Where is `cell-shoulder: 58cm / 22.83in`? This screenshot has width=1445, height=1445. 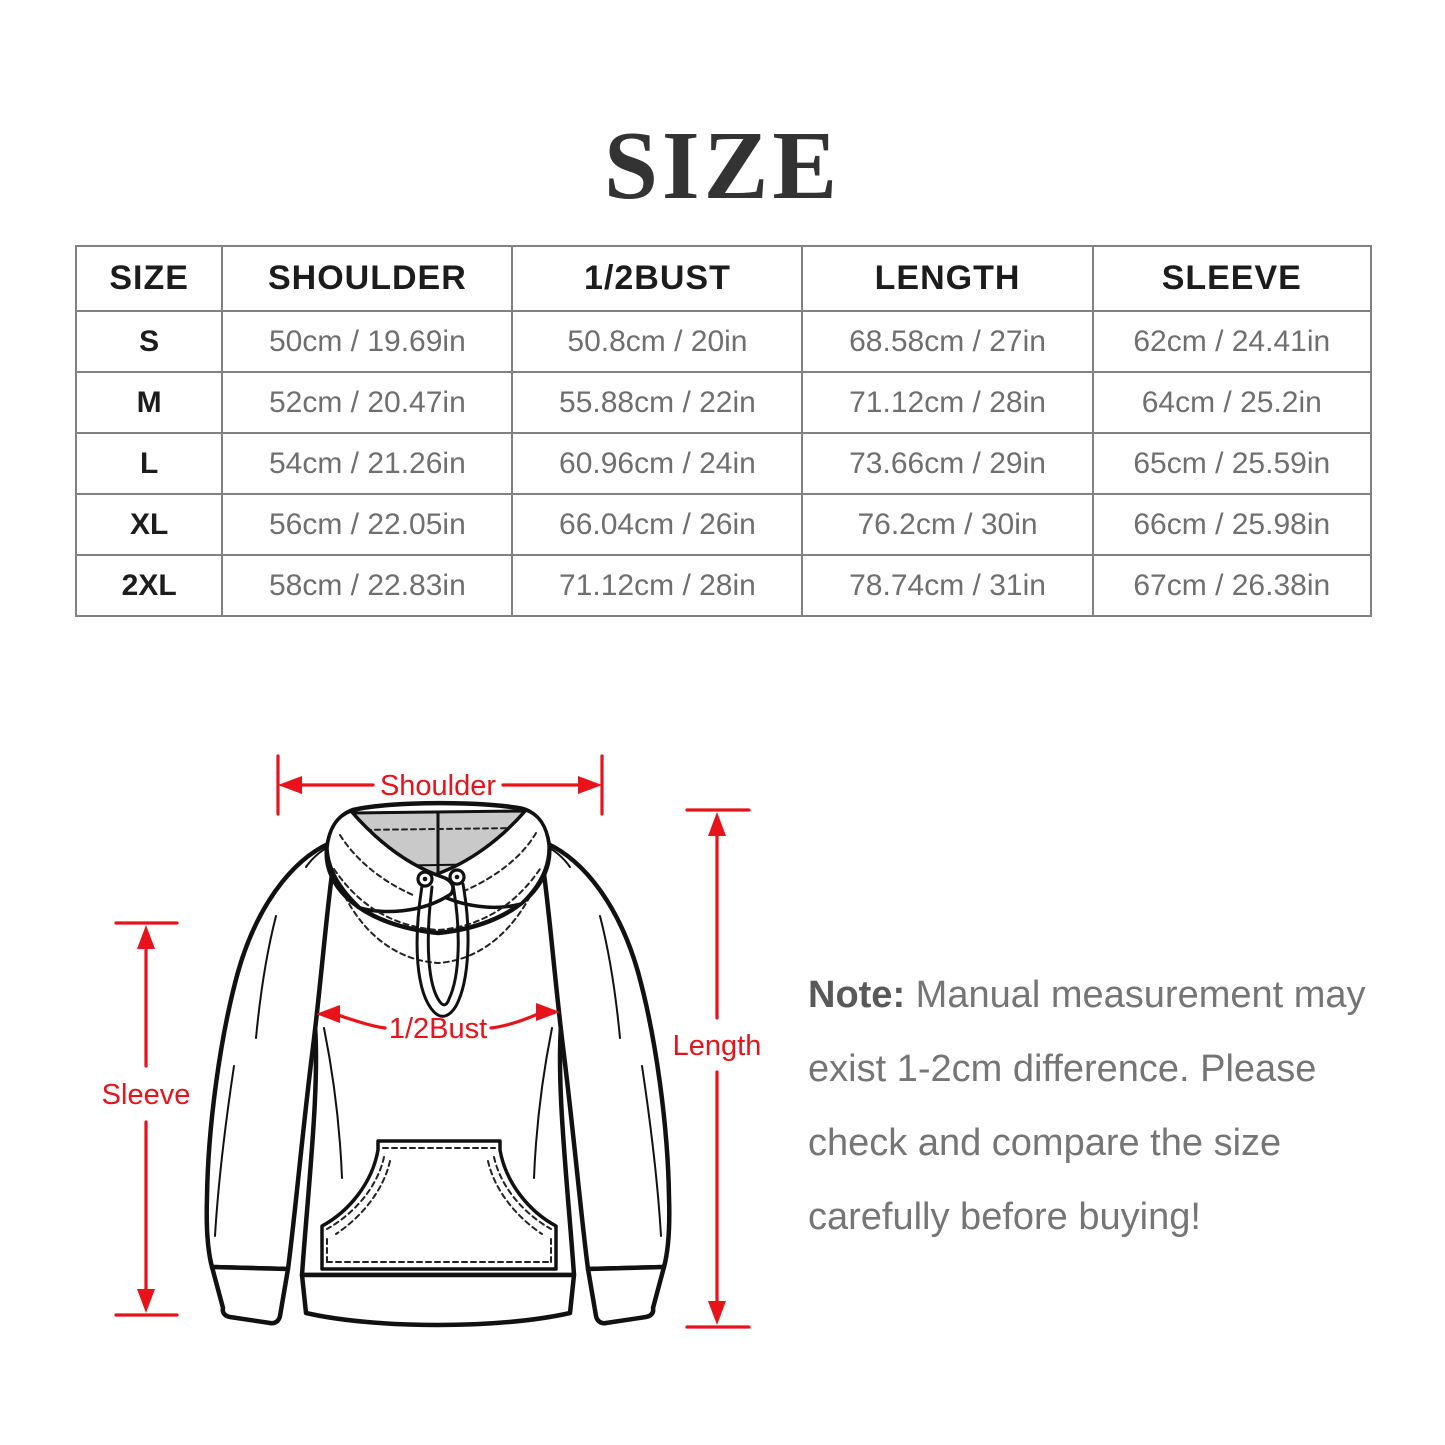
cell-shoulder: 58cm / 22.83in is located at coordinates (367, 585).